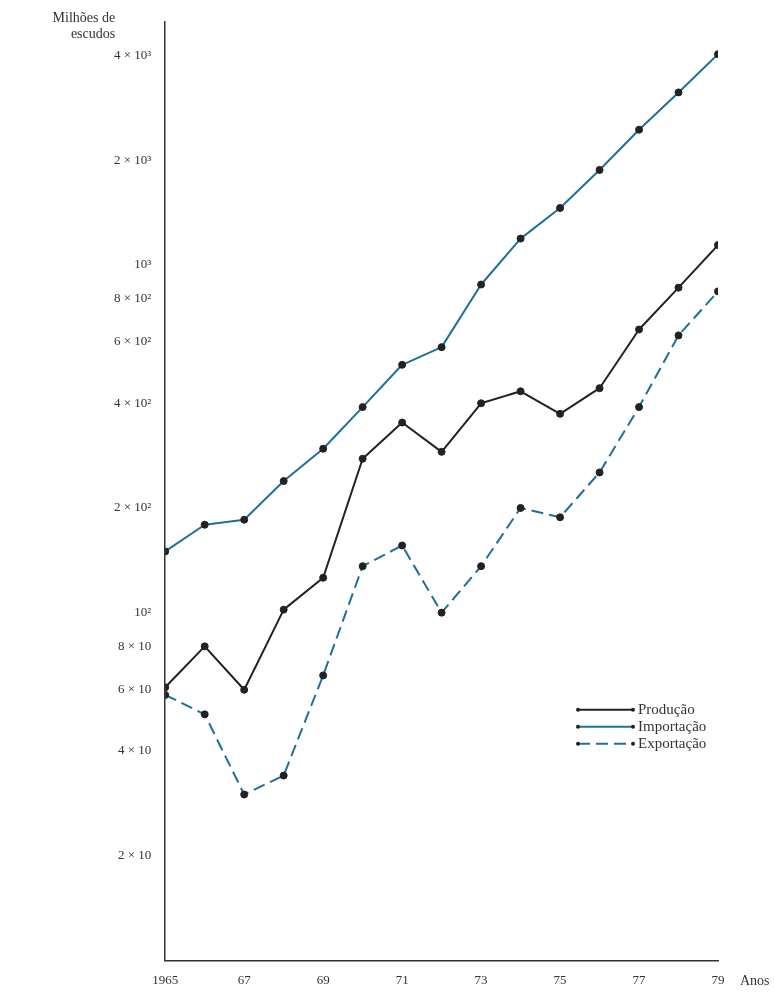 The image size is (774, 1006). What do you see at coordinates (132, 54) in the screenshot?
I see `y-tick-label: 4 × 10³` at bounding box center [132, 54].